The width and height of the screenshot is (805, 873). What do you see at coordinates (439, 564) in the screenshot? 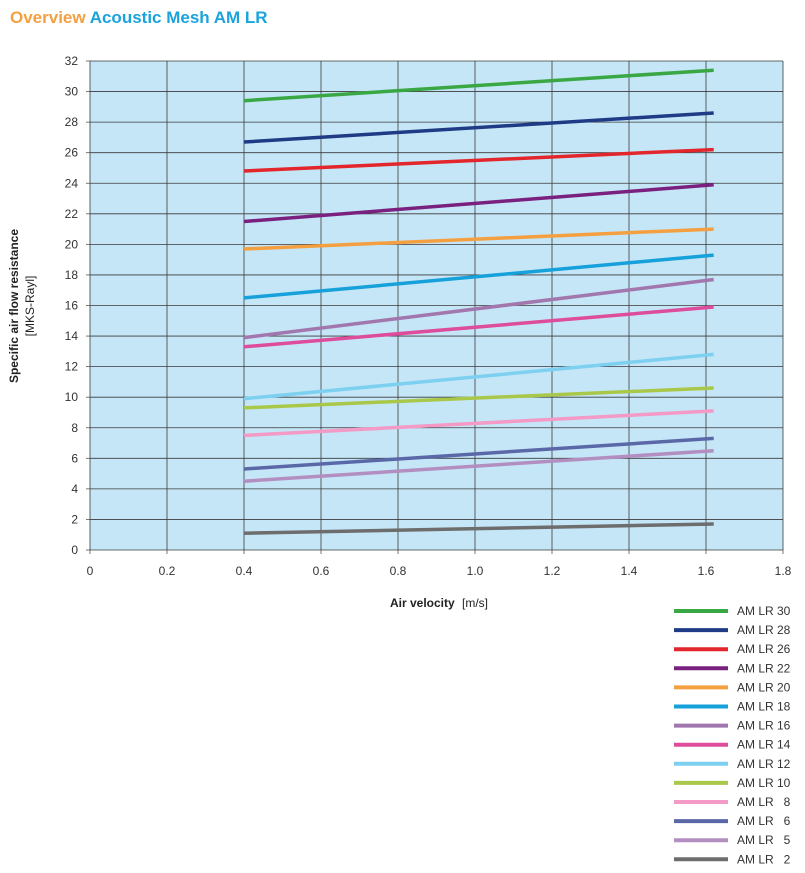
I see `x-axis-ticks: 0 0.2 0.4 0.6 0.8 1.0 1.2 1.4 1.6 1.8` at bounding box center [439, 564].